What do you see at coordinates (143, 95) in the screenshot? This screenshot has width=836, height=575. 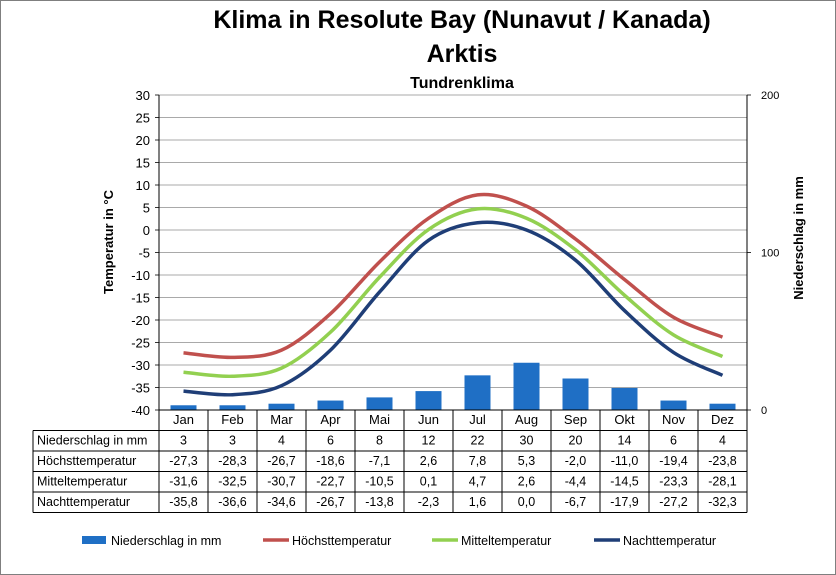 I see `left-tick-label: 30` at bounding box center [143, 95].